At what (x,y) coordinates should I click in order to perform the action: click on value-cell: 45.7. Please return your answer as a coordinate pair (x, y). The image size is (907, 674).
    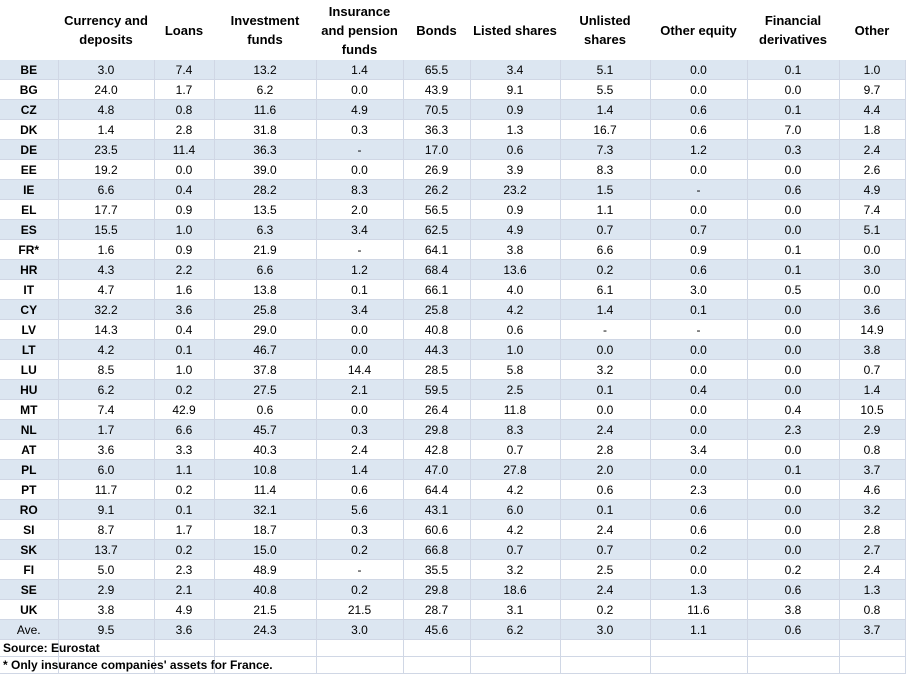
    Looking at the image, I should click on (265, 429).